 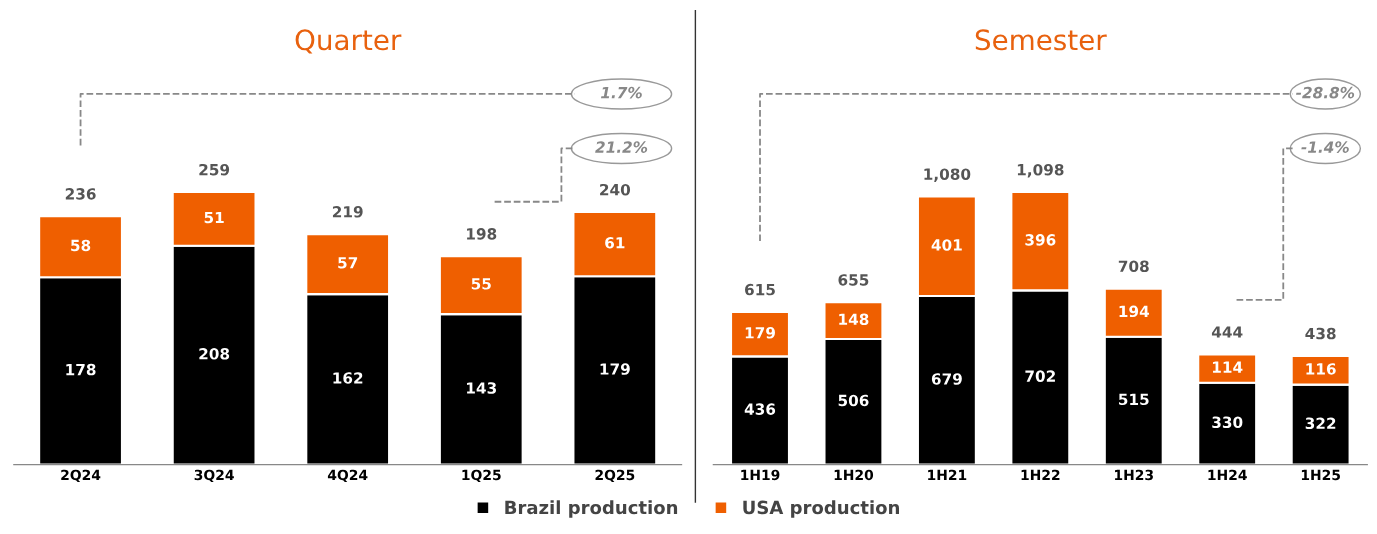 I want to click on text: 1.7%, so click(x=621, y=92).